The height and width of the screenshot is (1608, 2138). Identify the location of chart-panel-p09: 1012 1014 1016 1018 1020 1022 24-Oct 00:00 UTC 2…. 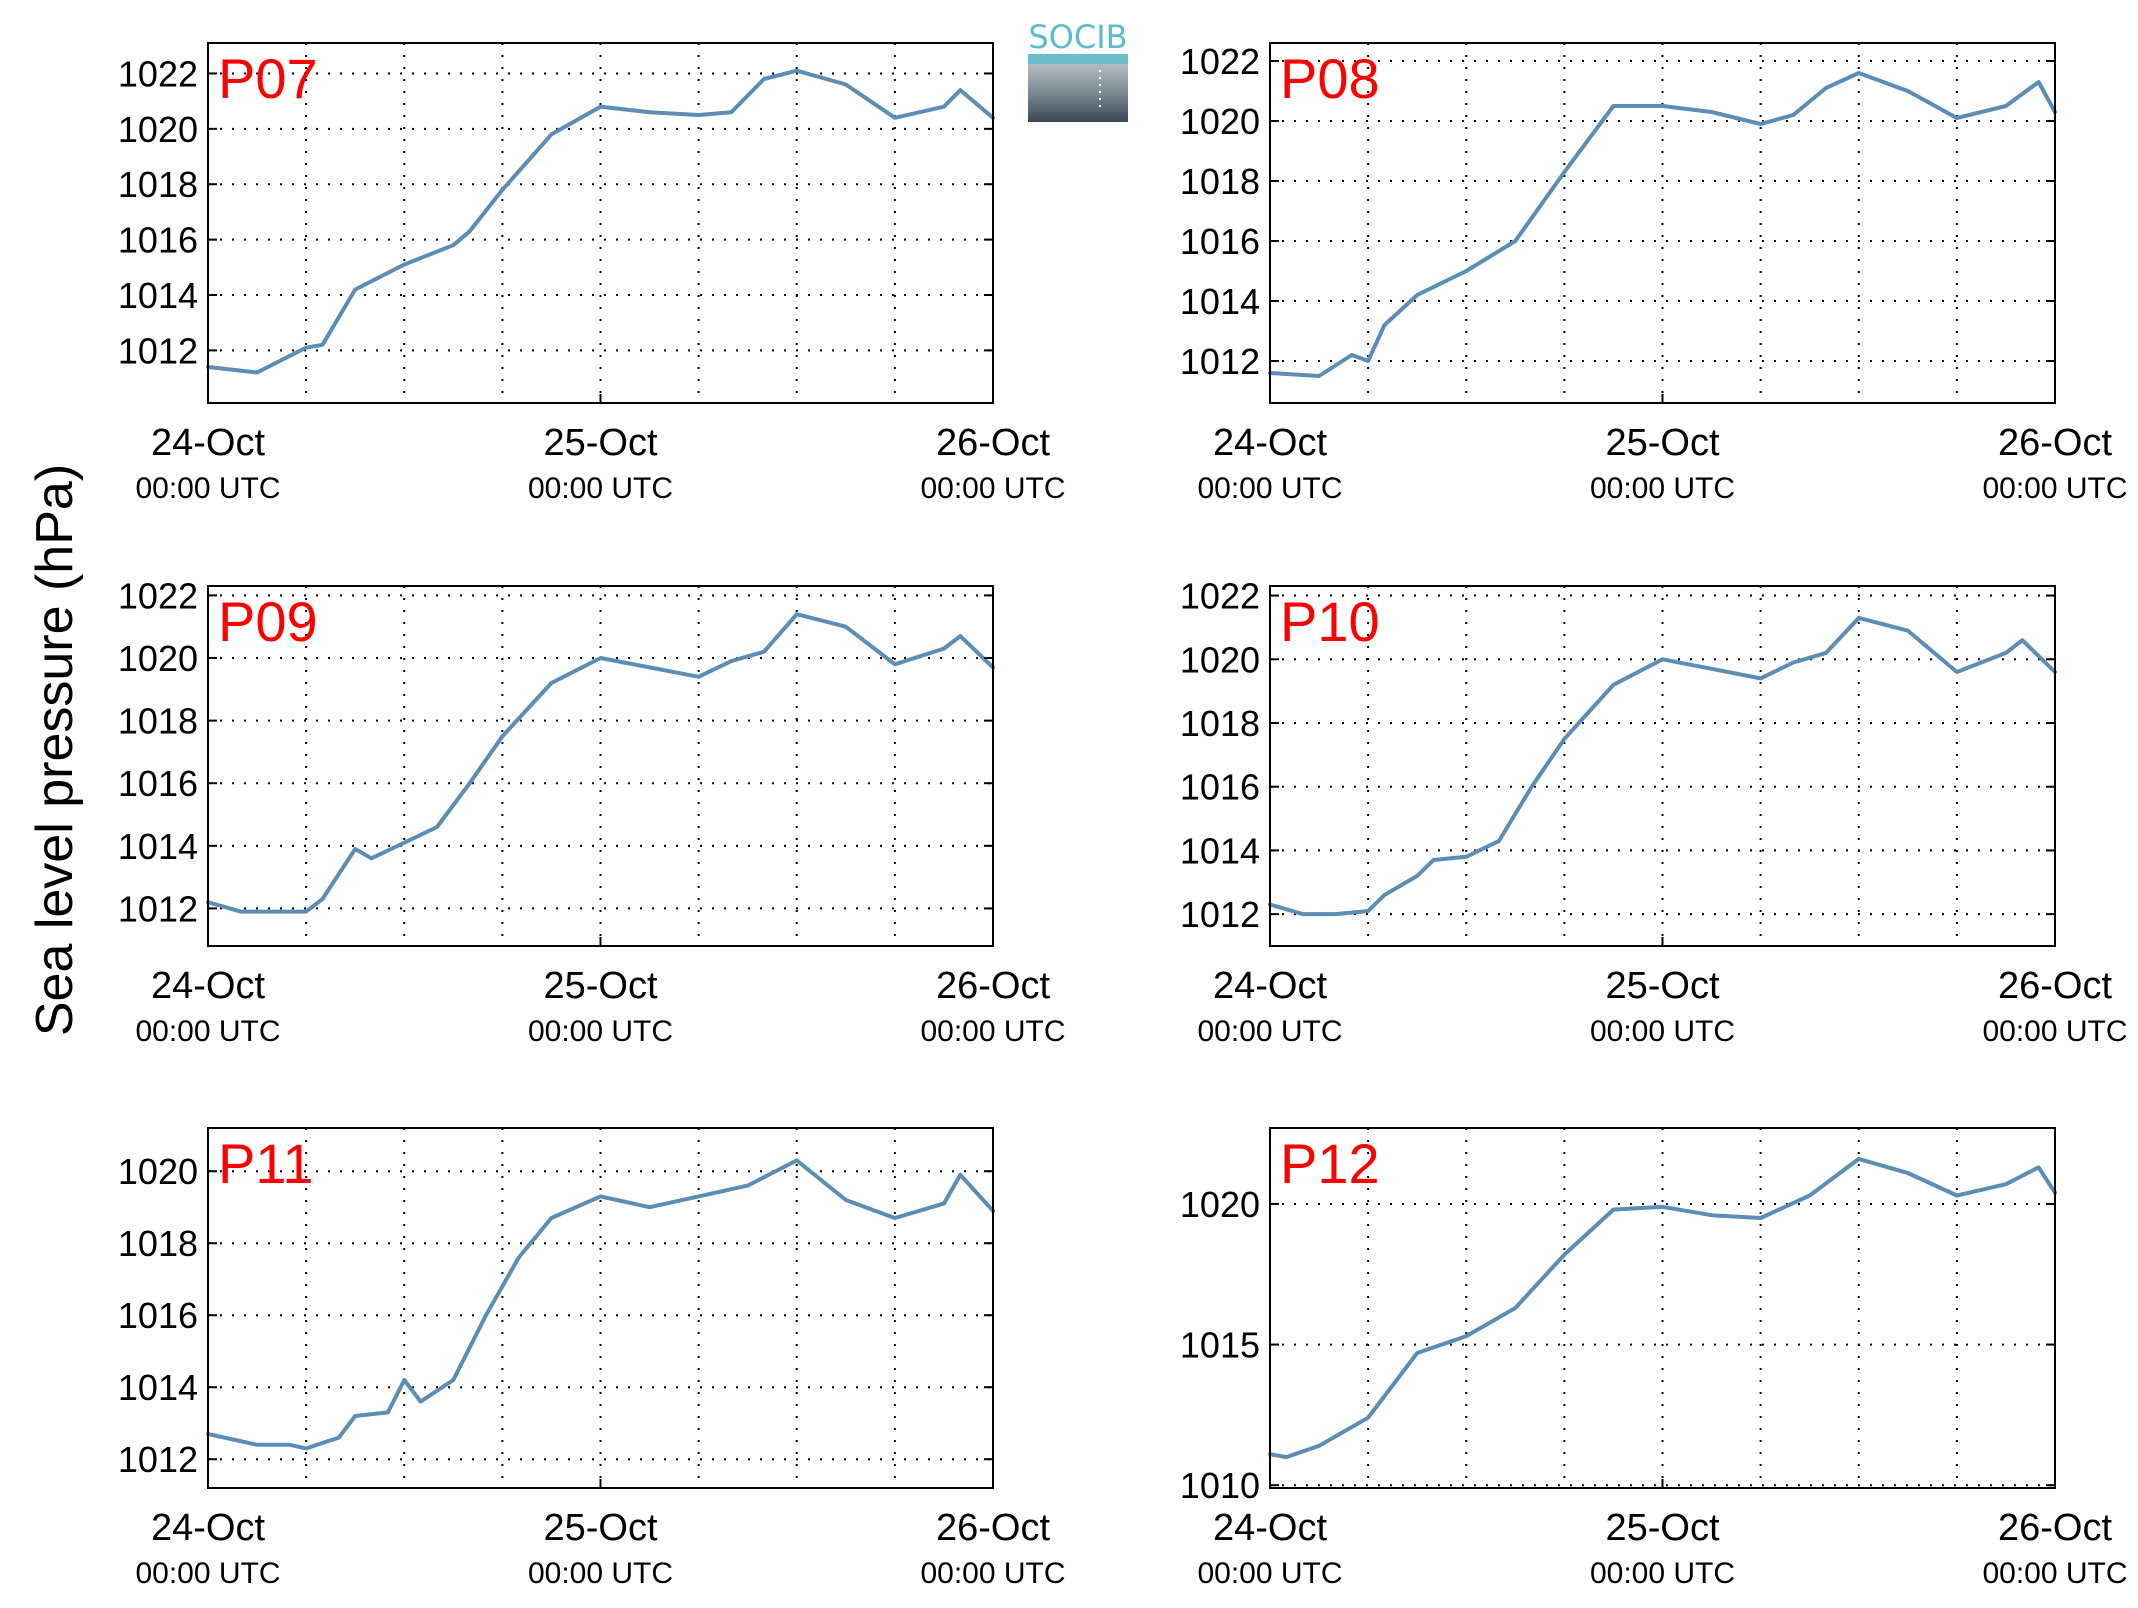
(592, 811).